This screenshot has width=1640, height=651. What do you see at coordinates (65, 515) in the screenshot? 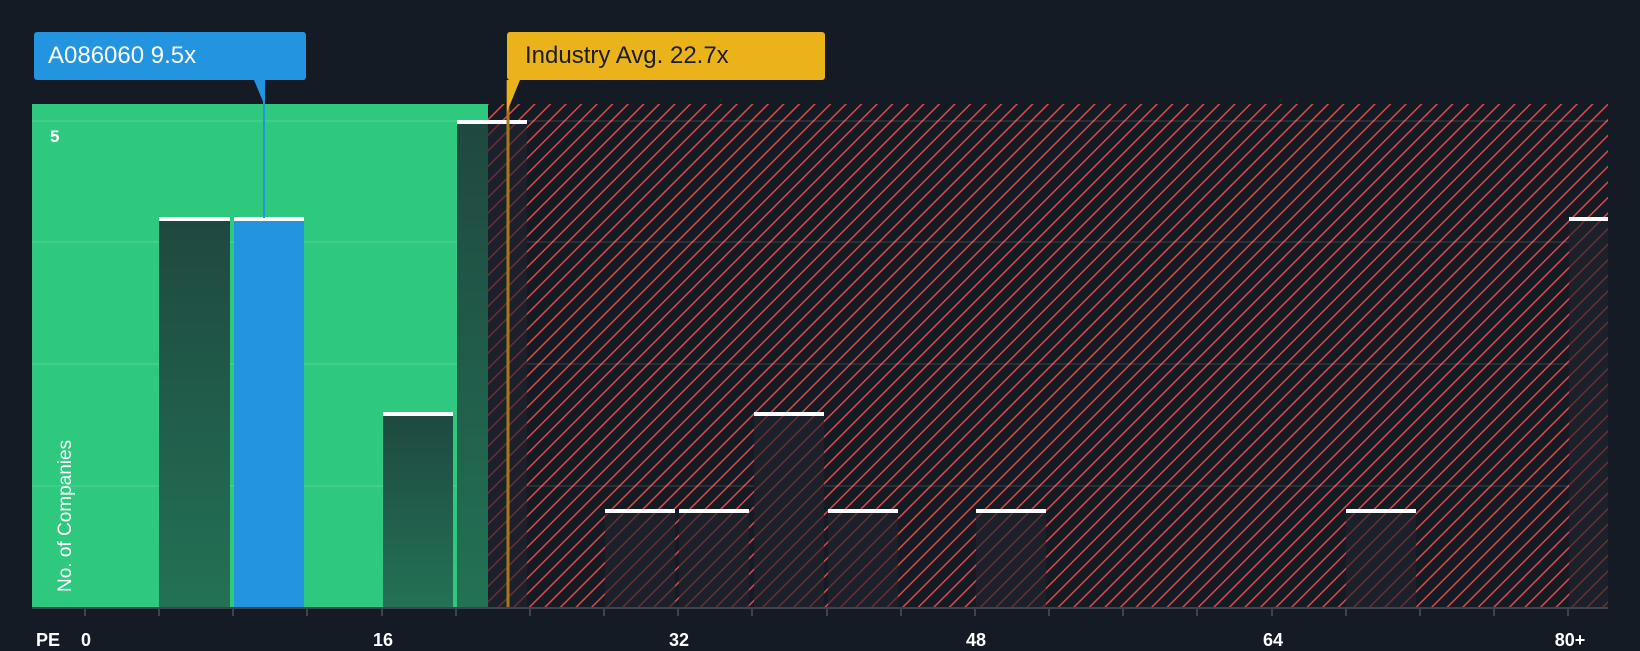
I see `y-axis-title: No. of Companies` at bounding box center [65, 515].